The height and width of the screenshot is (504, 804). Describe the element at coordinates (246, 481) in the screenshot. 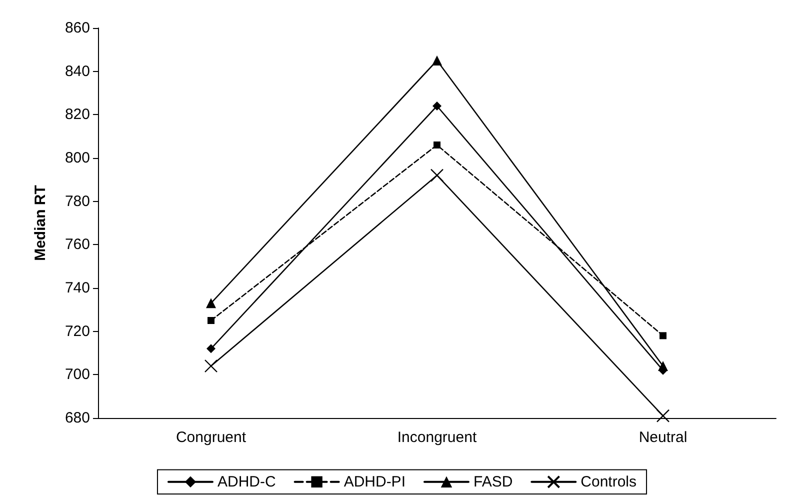

I see `legend-label: ADHD-C` at that location.